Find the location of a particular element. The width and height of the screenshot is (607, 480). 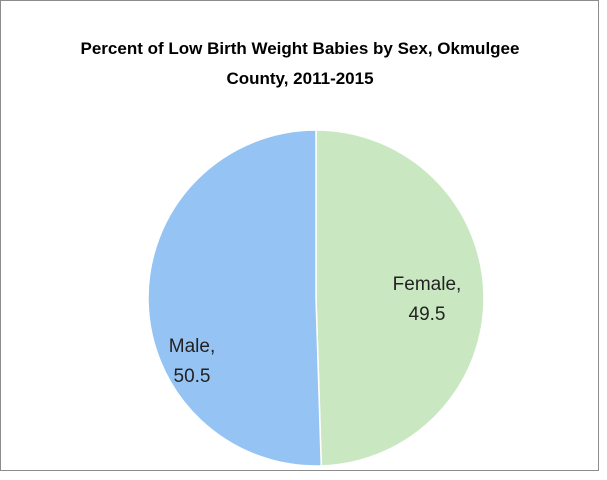

data-label-category: Female, is located at coordinates (427, 284).